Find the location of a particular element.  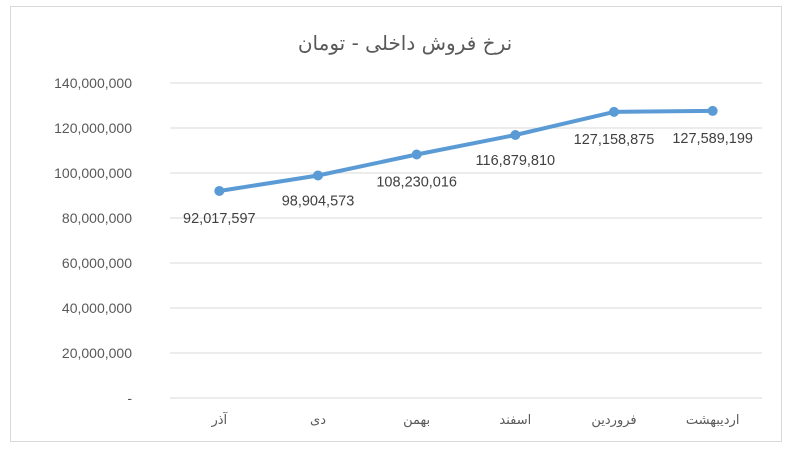

y-tick-label: 140,000,000 is located at coordinates (93, 83).